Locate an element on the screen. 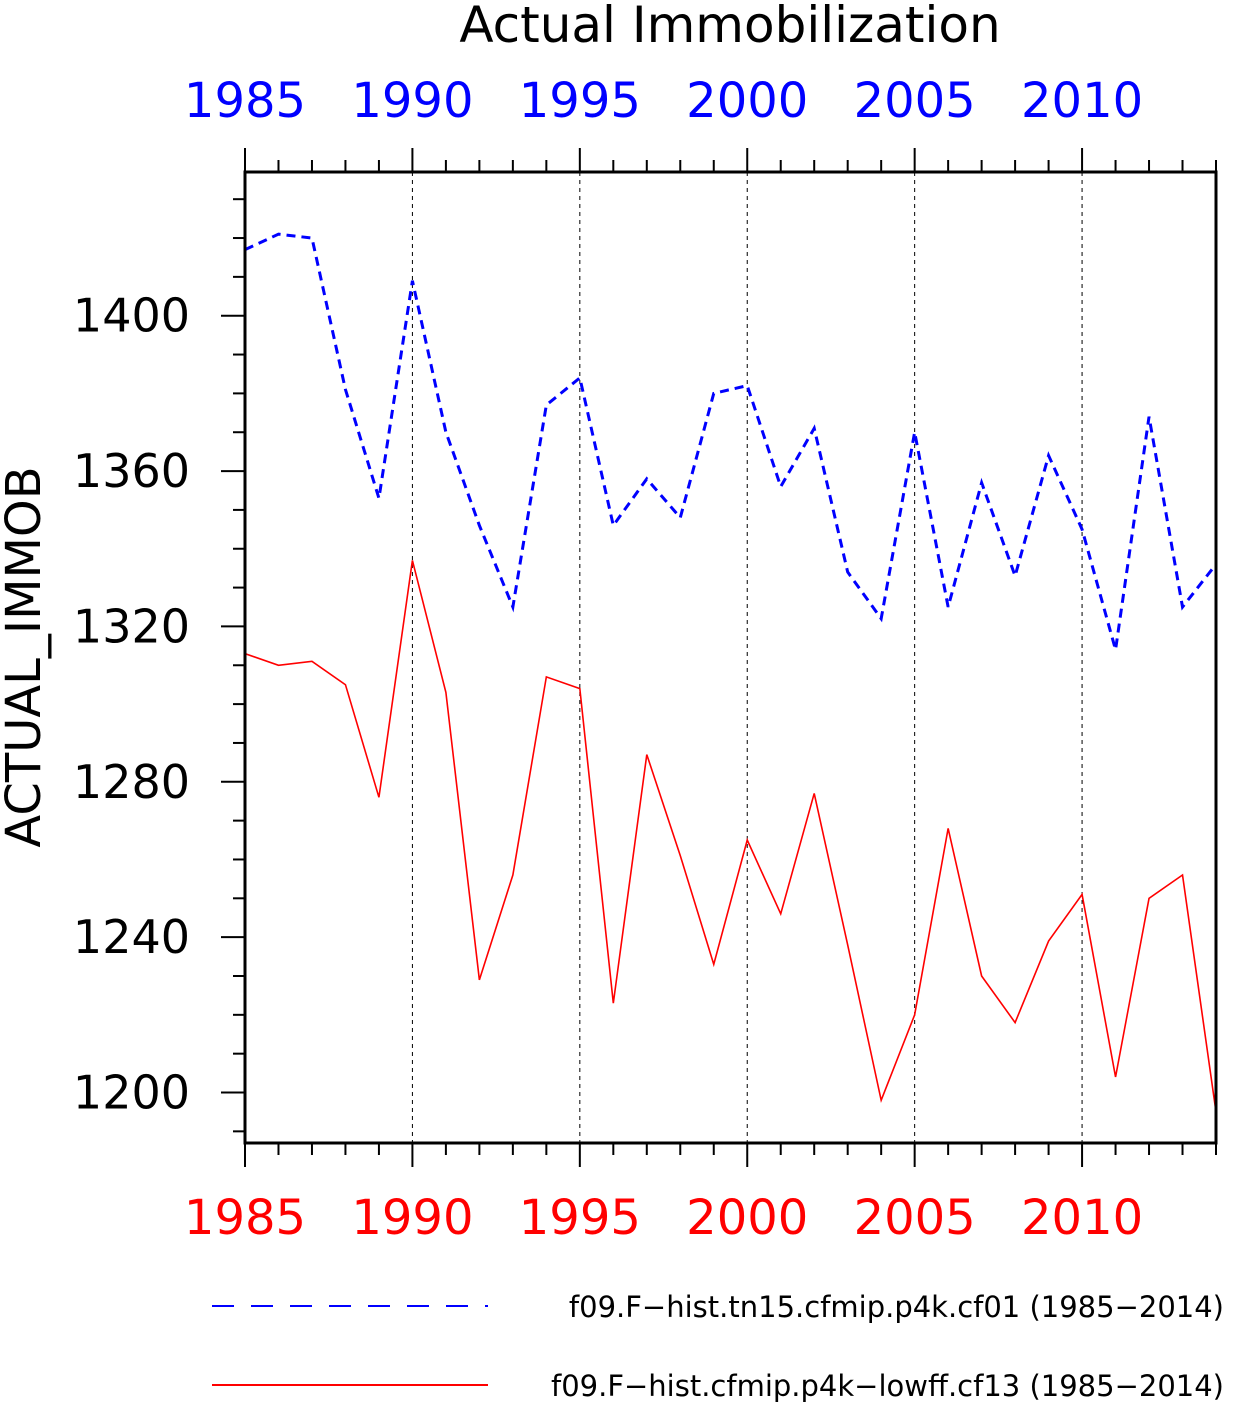 Image resolution: width=1238 pixels, height=1403 pixels. bottom-x-tick-label: 1990 is located at coordinates (412, 1218).